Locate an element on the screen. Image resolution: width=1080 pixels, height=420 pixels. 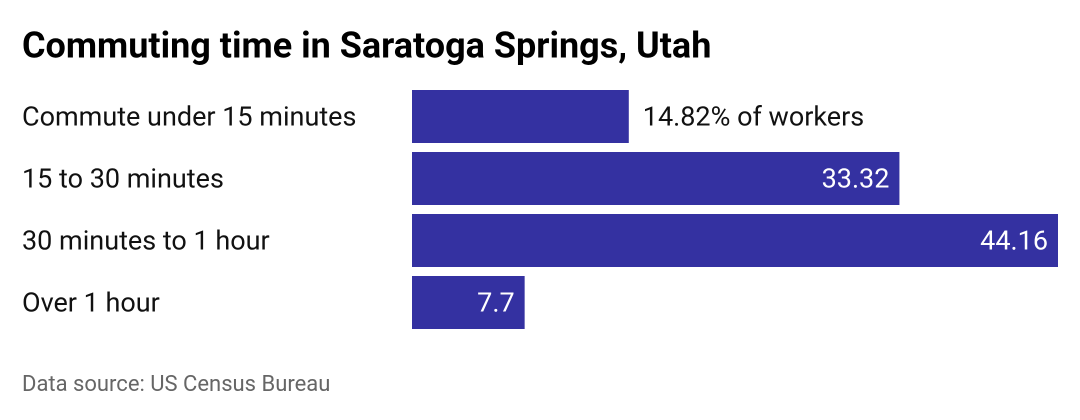
category-label: Over 1 hour is located at coordinates (91, 303).